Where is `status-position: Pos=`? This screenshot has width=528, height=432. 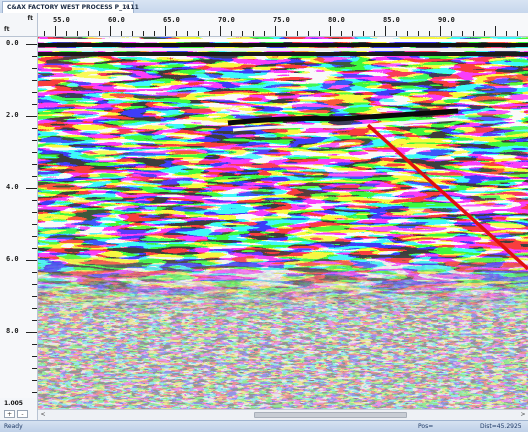 status-position: Pos= is located at coordinates (426, 426).